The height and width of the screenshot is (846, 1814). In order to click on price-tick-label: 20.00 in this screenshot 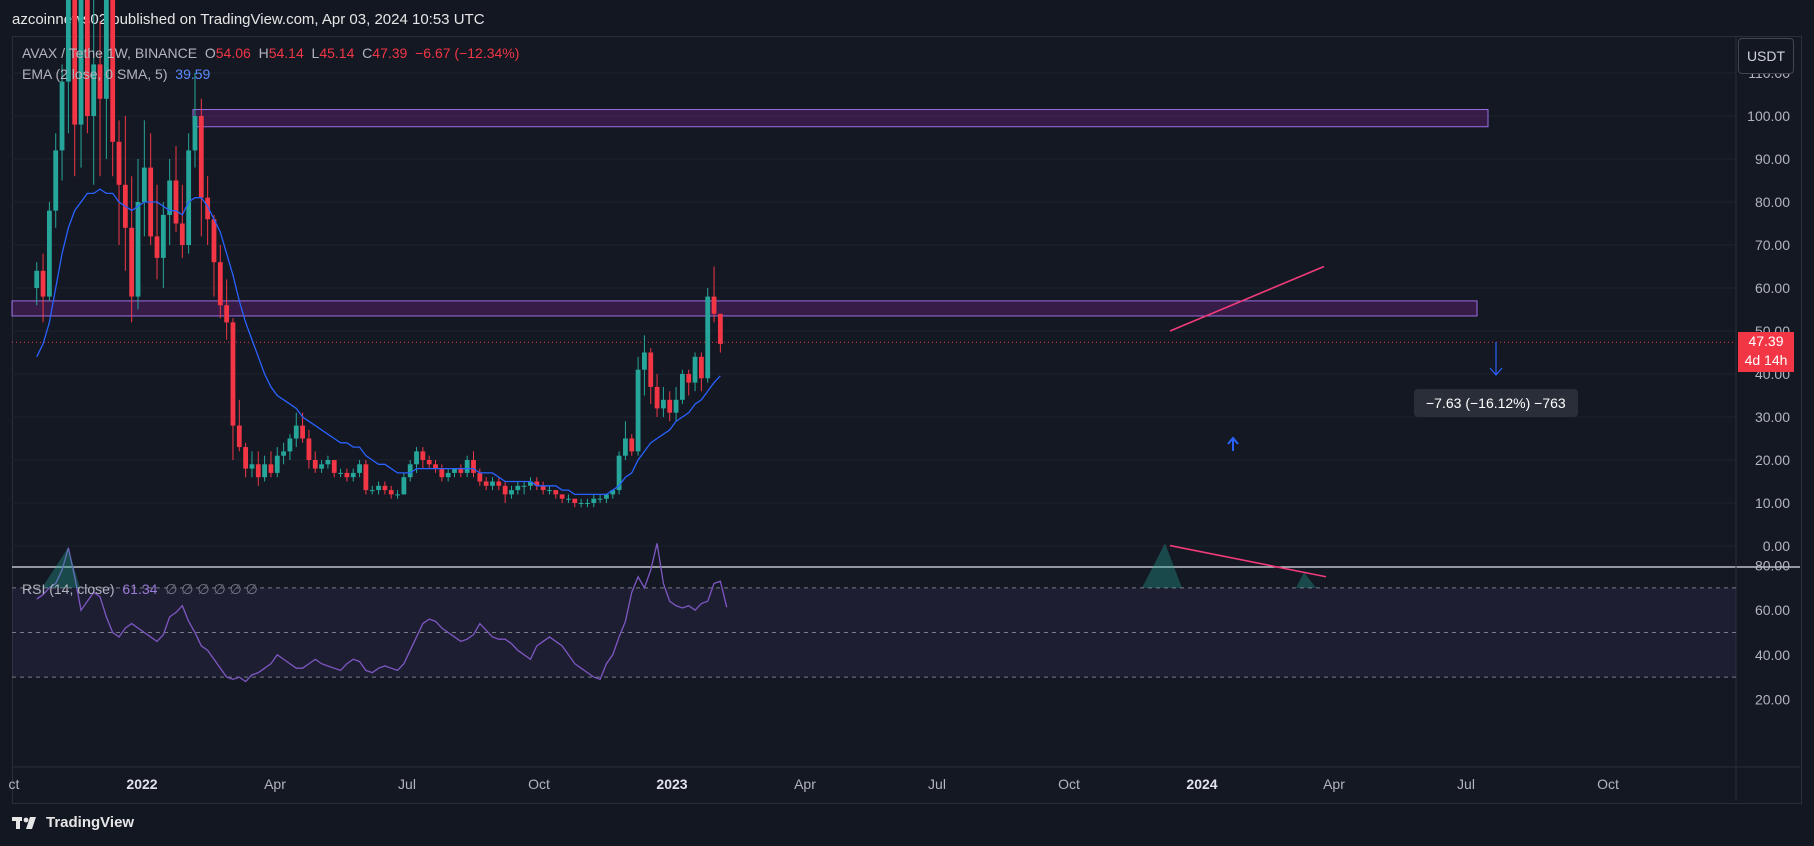, I will do `click(1772, 460)`.